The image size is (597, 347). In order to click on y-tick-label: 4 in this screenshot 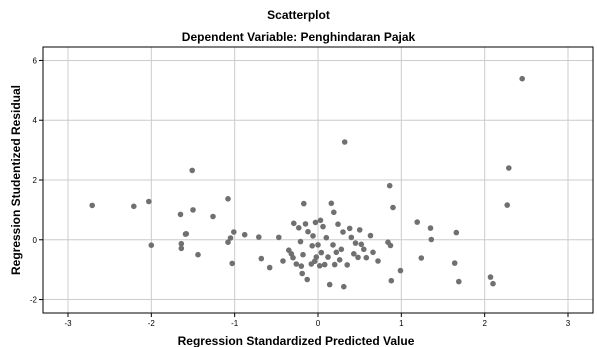, I will do `click(35, 120)`.